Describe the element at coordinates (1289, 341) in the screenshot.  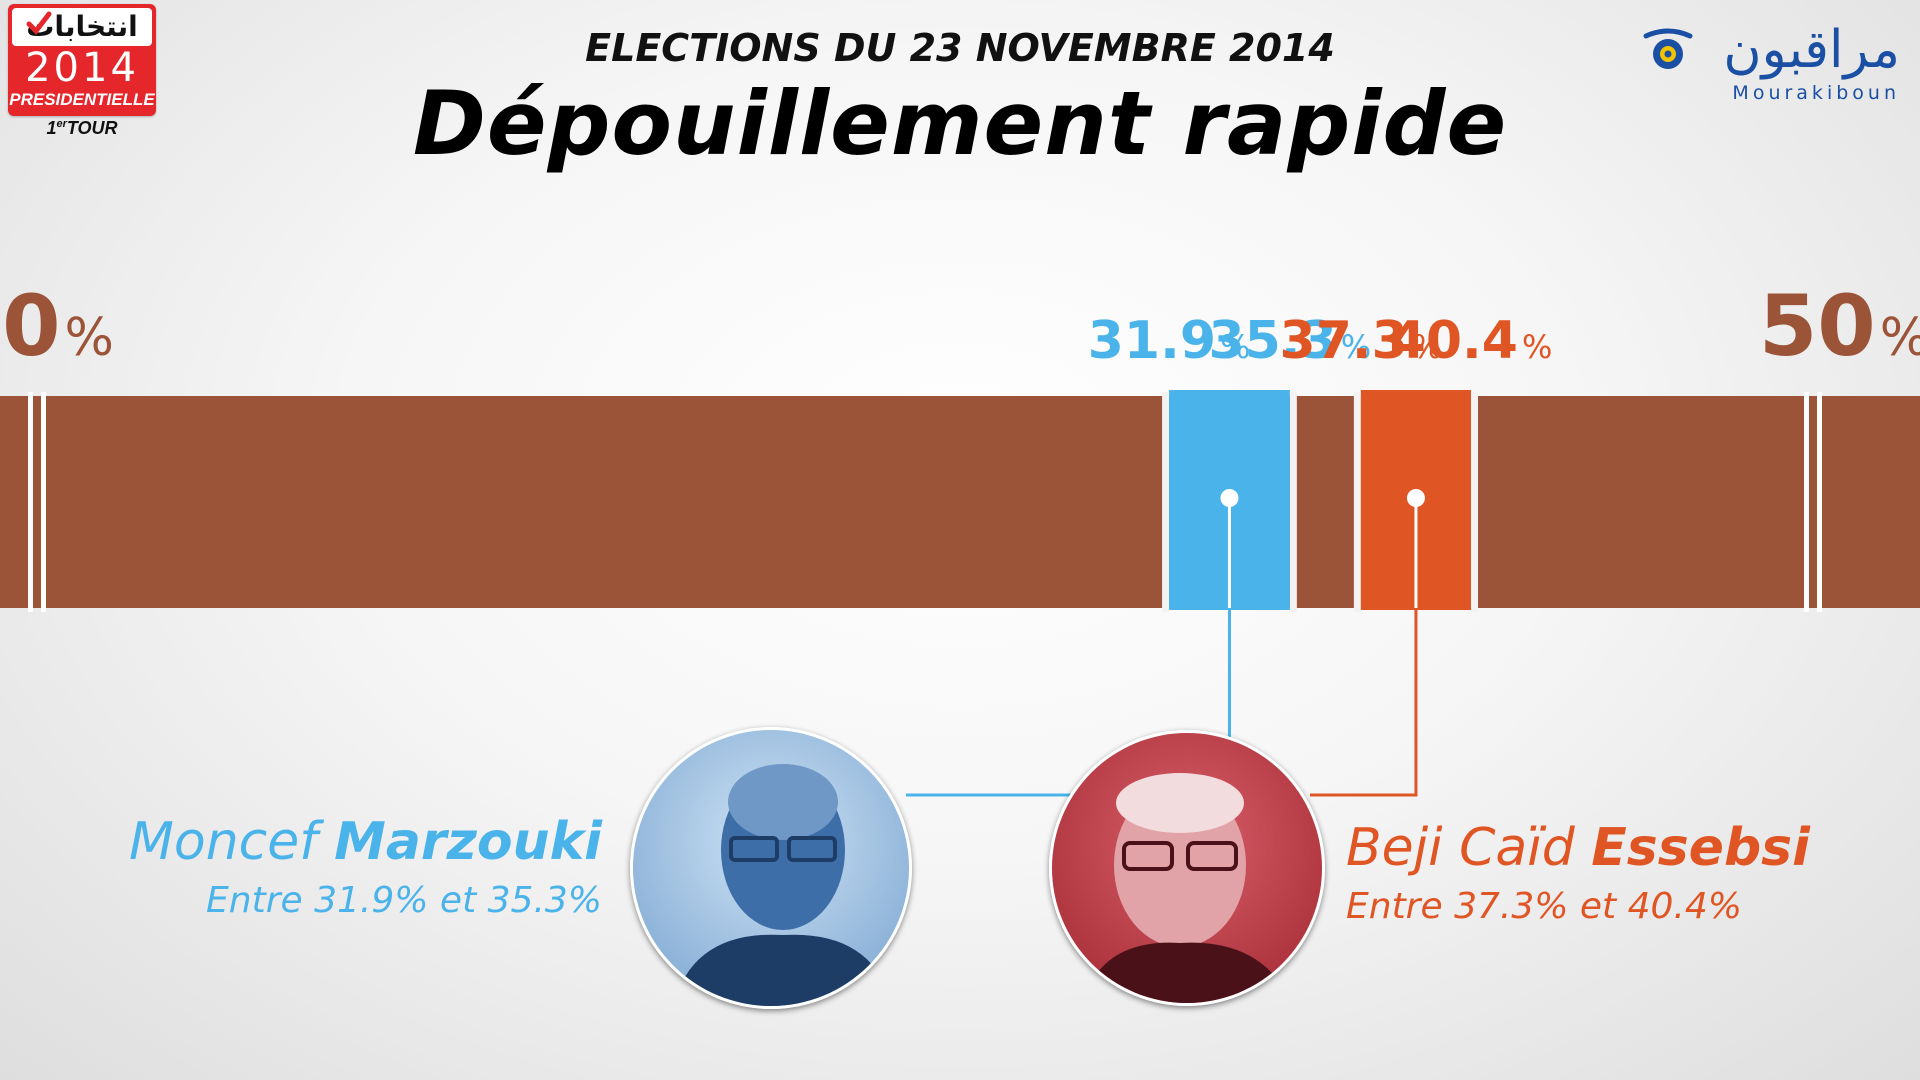
I see `range-high-label: 35.3%` at that location.